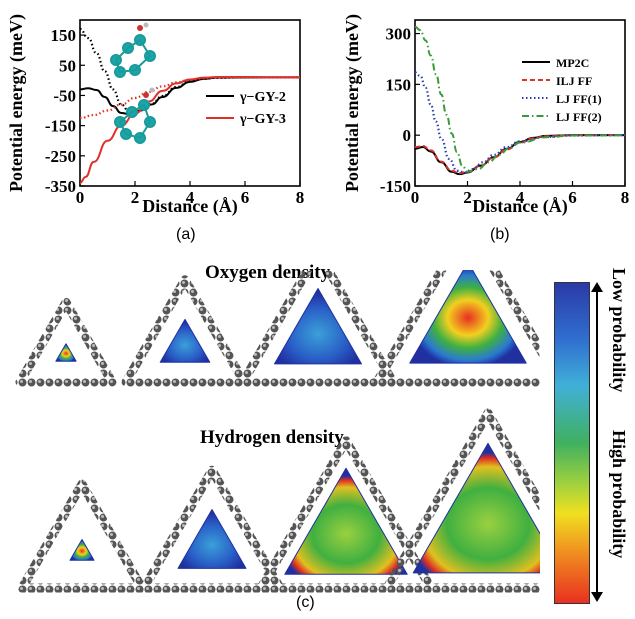 The height and width of the screenshot is (619, 635). What do you see at coordinates (399, 34) in the screenshot?
I see `y-tick-label: 300` at bounding box center [399, 34].